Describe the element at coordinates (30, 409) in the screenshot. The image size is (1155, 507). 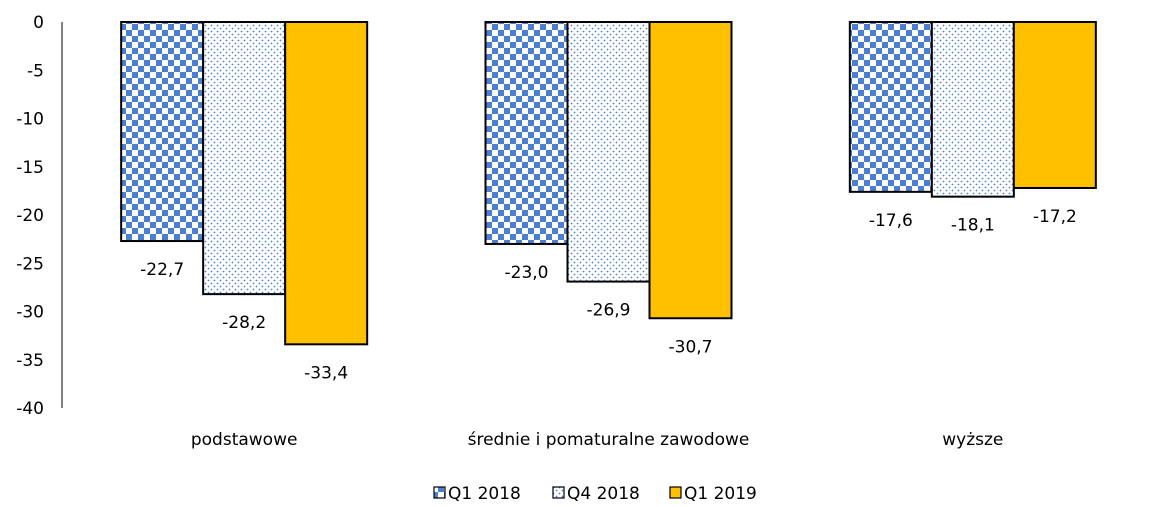
I see `y-tick-label: -40` at that location.